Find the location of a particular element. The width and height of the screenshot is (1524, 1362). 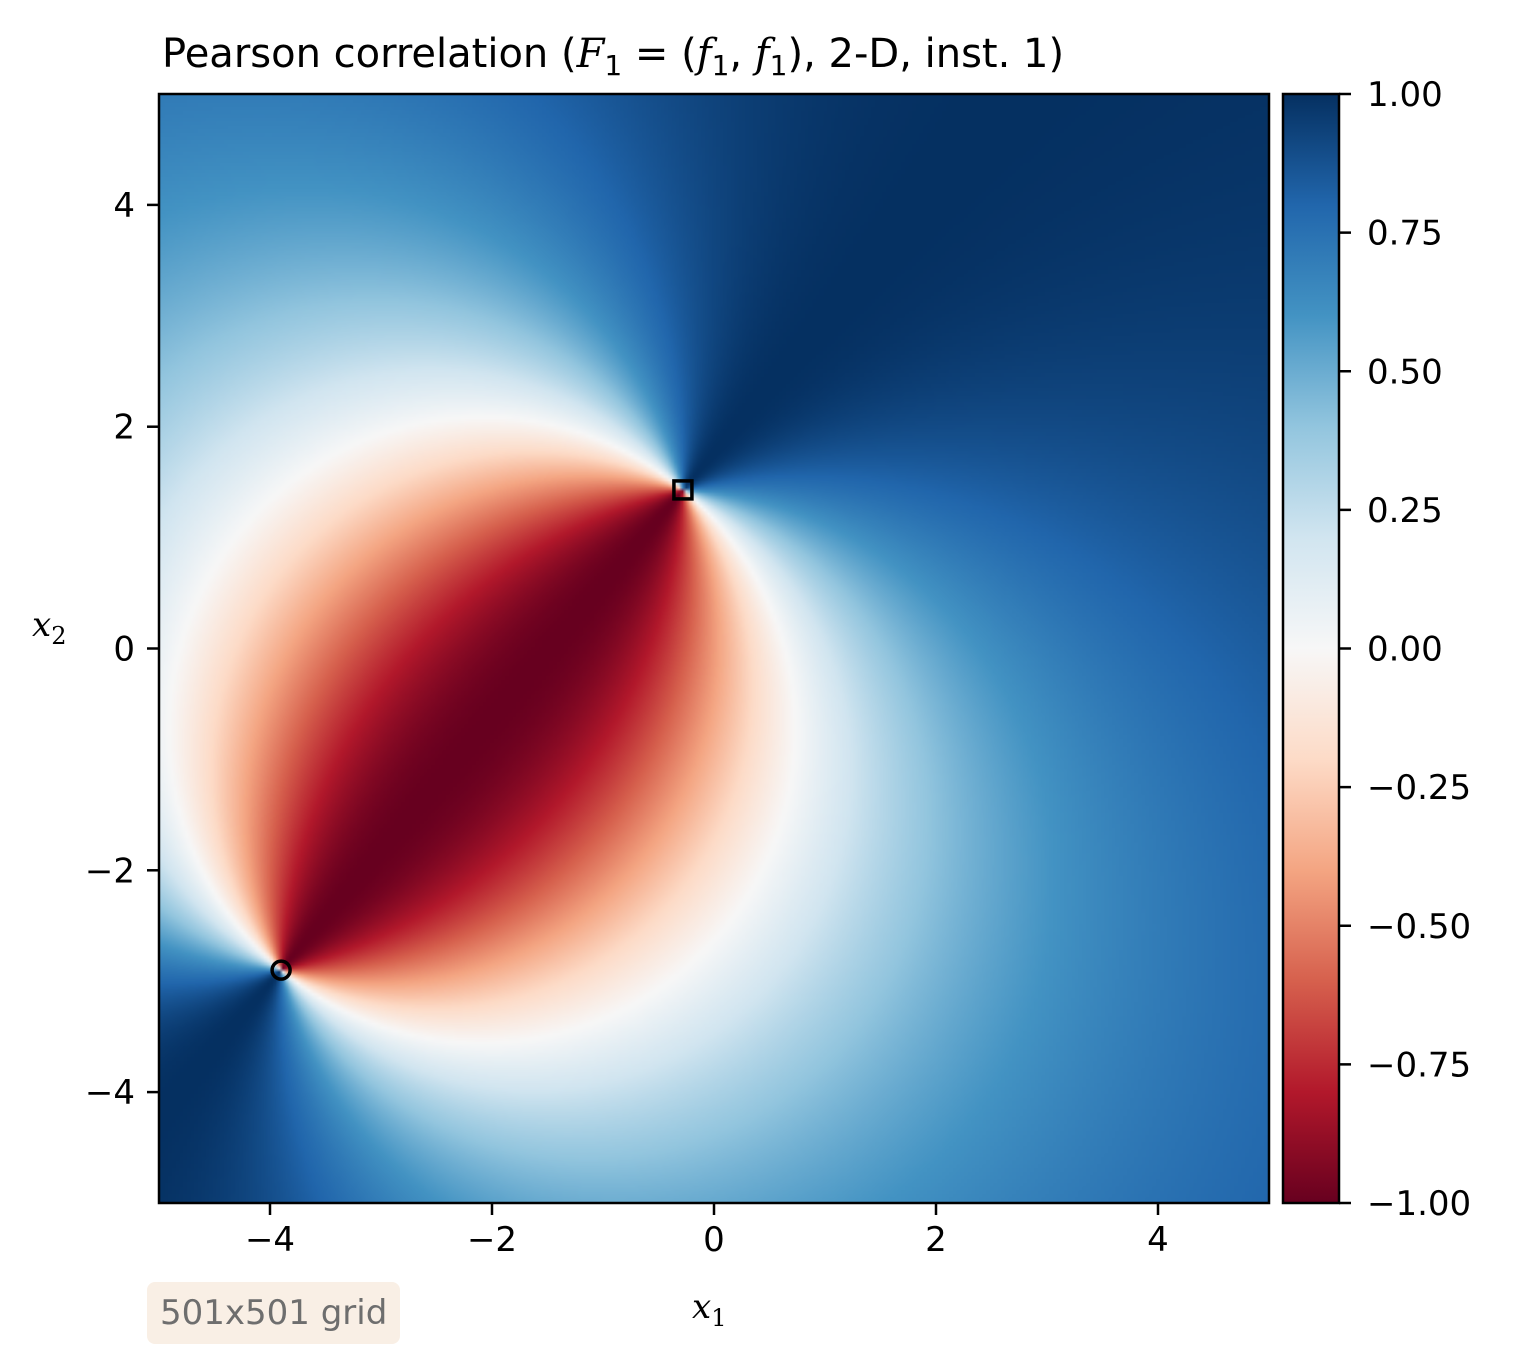

y-axis-ticks: −4 −2 0 2 4 is located at coordinates (122, 649).